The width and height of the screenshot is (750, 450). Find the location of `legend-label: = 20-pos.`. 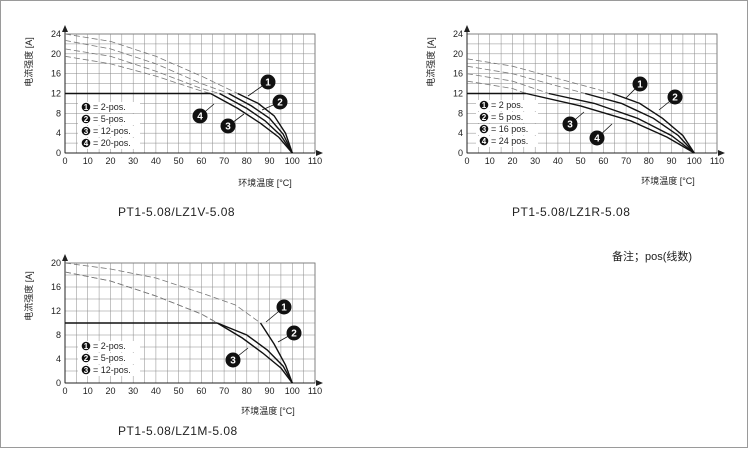

legend-label: = 20-pos. is located at coordinates (112, 143).